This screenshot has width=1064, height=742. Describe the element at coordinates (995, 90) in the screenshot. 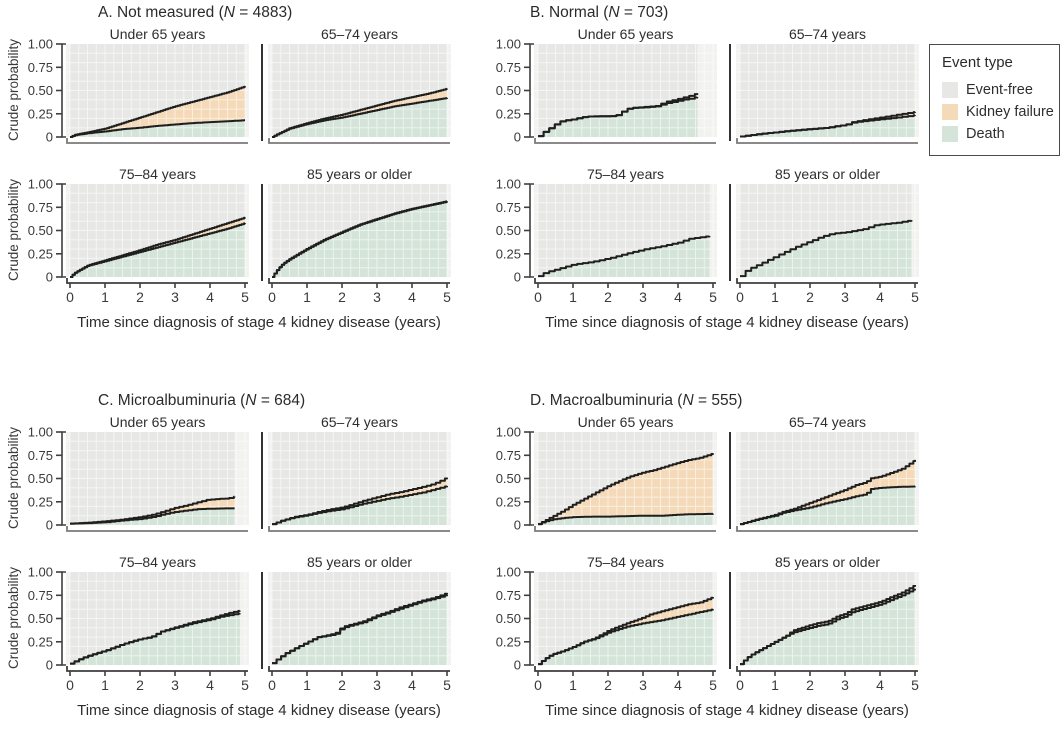

I see `legend-entry-event-free: Event-free` at that location.